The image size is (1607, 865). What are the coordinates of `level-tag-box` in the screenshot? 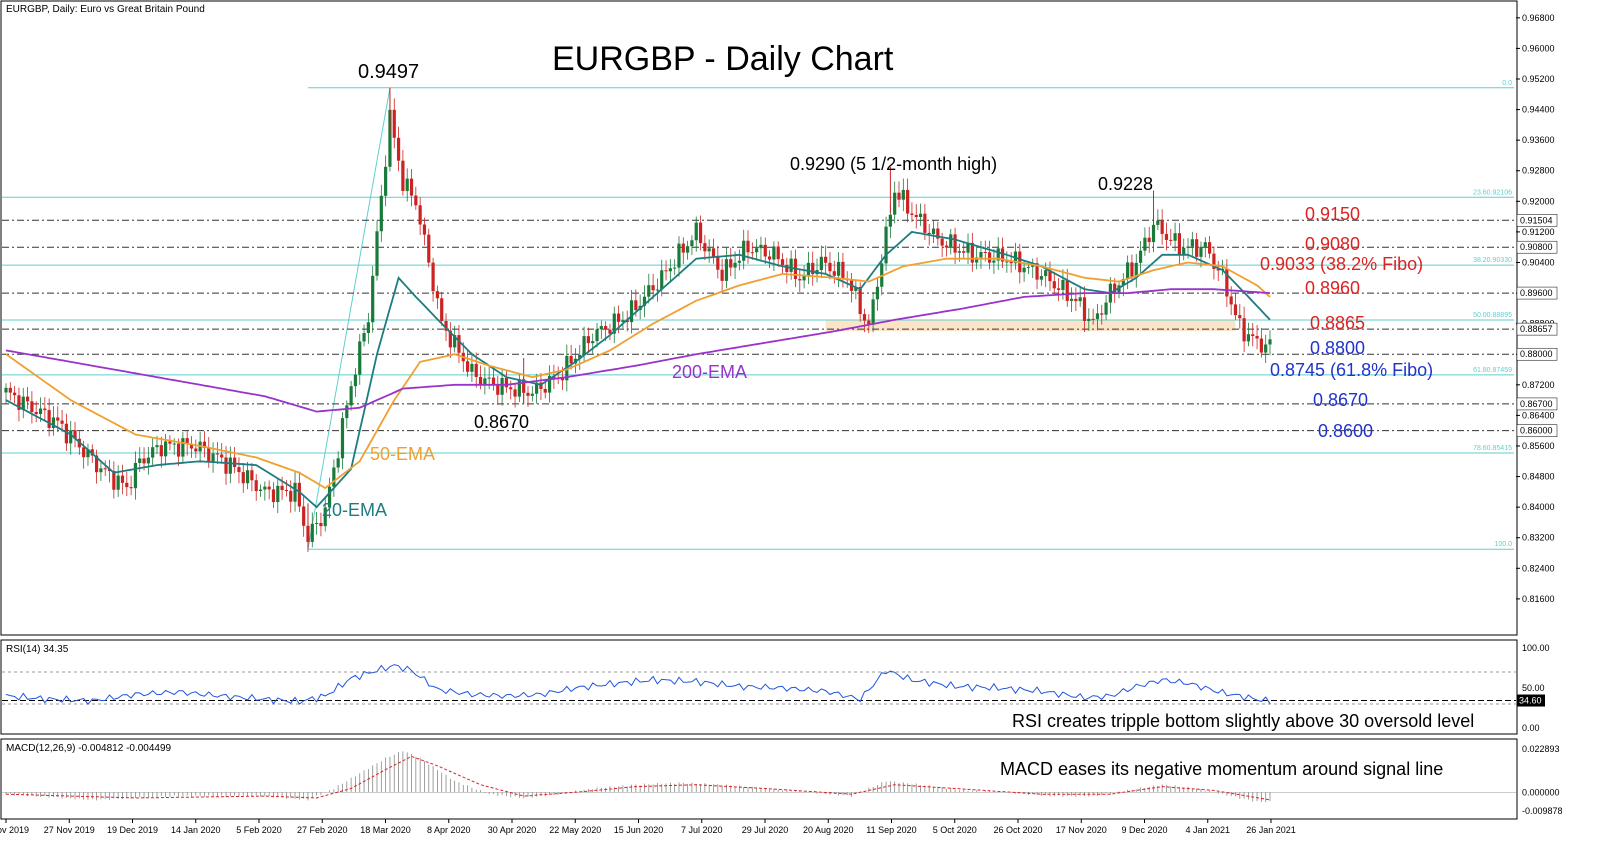 It's located at (1537, 354).